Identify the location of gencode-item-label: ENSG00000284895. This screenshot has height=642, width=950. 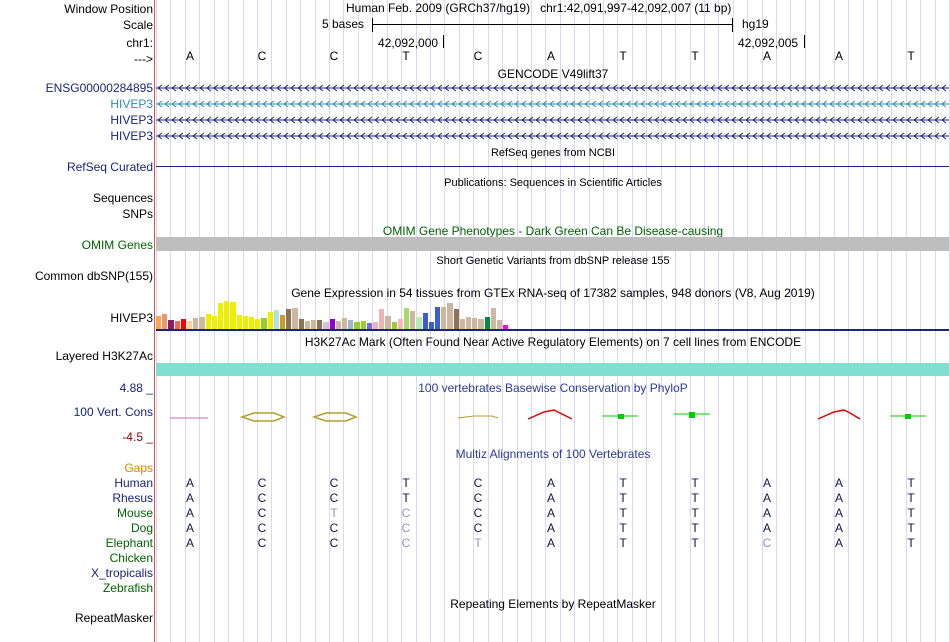
(99, 88).